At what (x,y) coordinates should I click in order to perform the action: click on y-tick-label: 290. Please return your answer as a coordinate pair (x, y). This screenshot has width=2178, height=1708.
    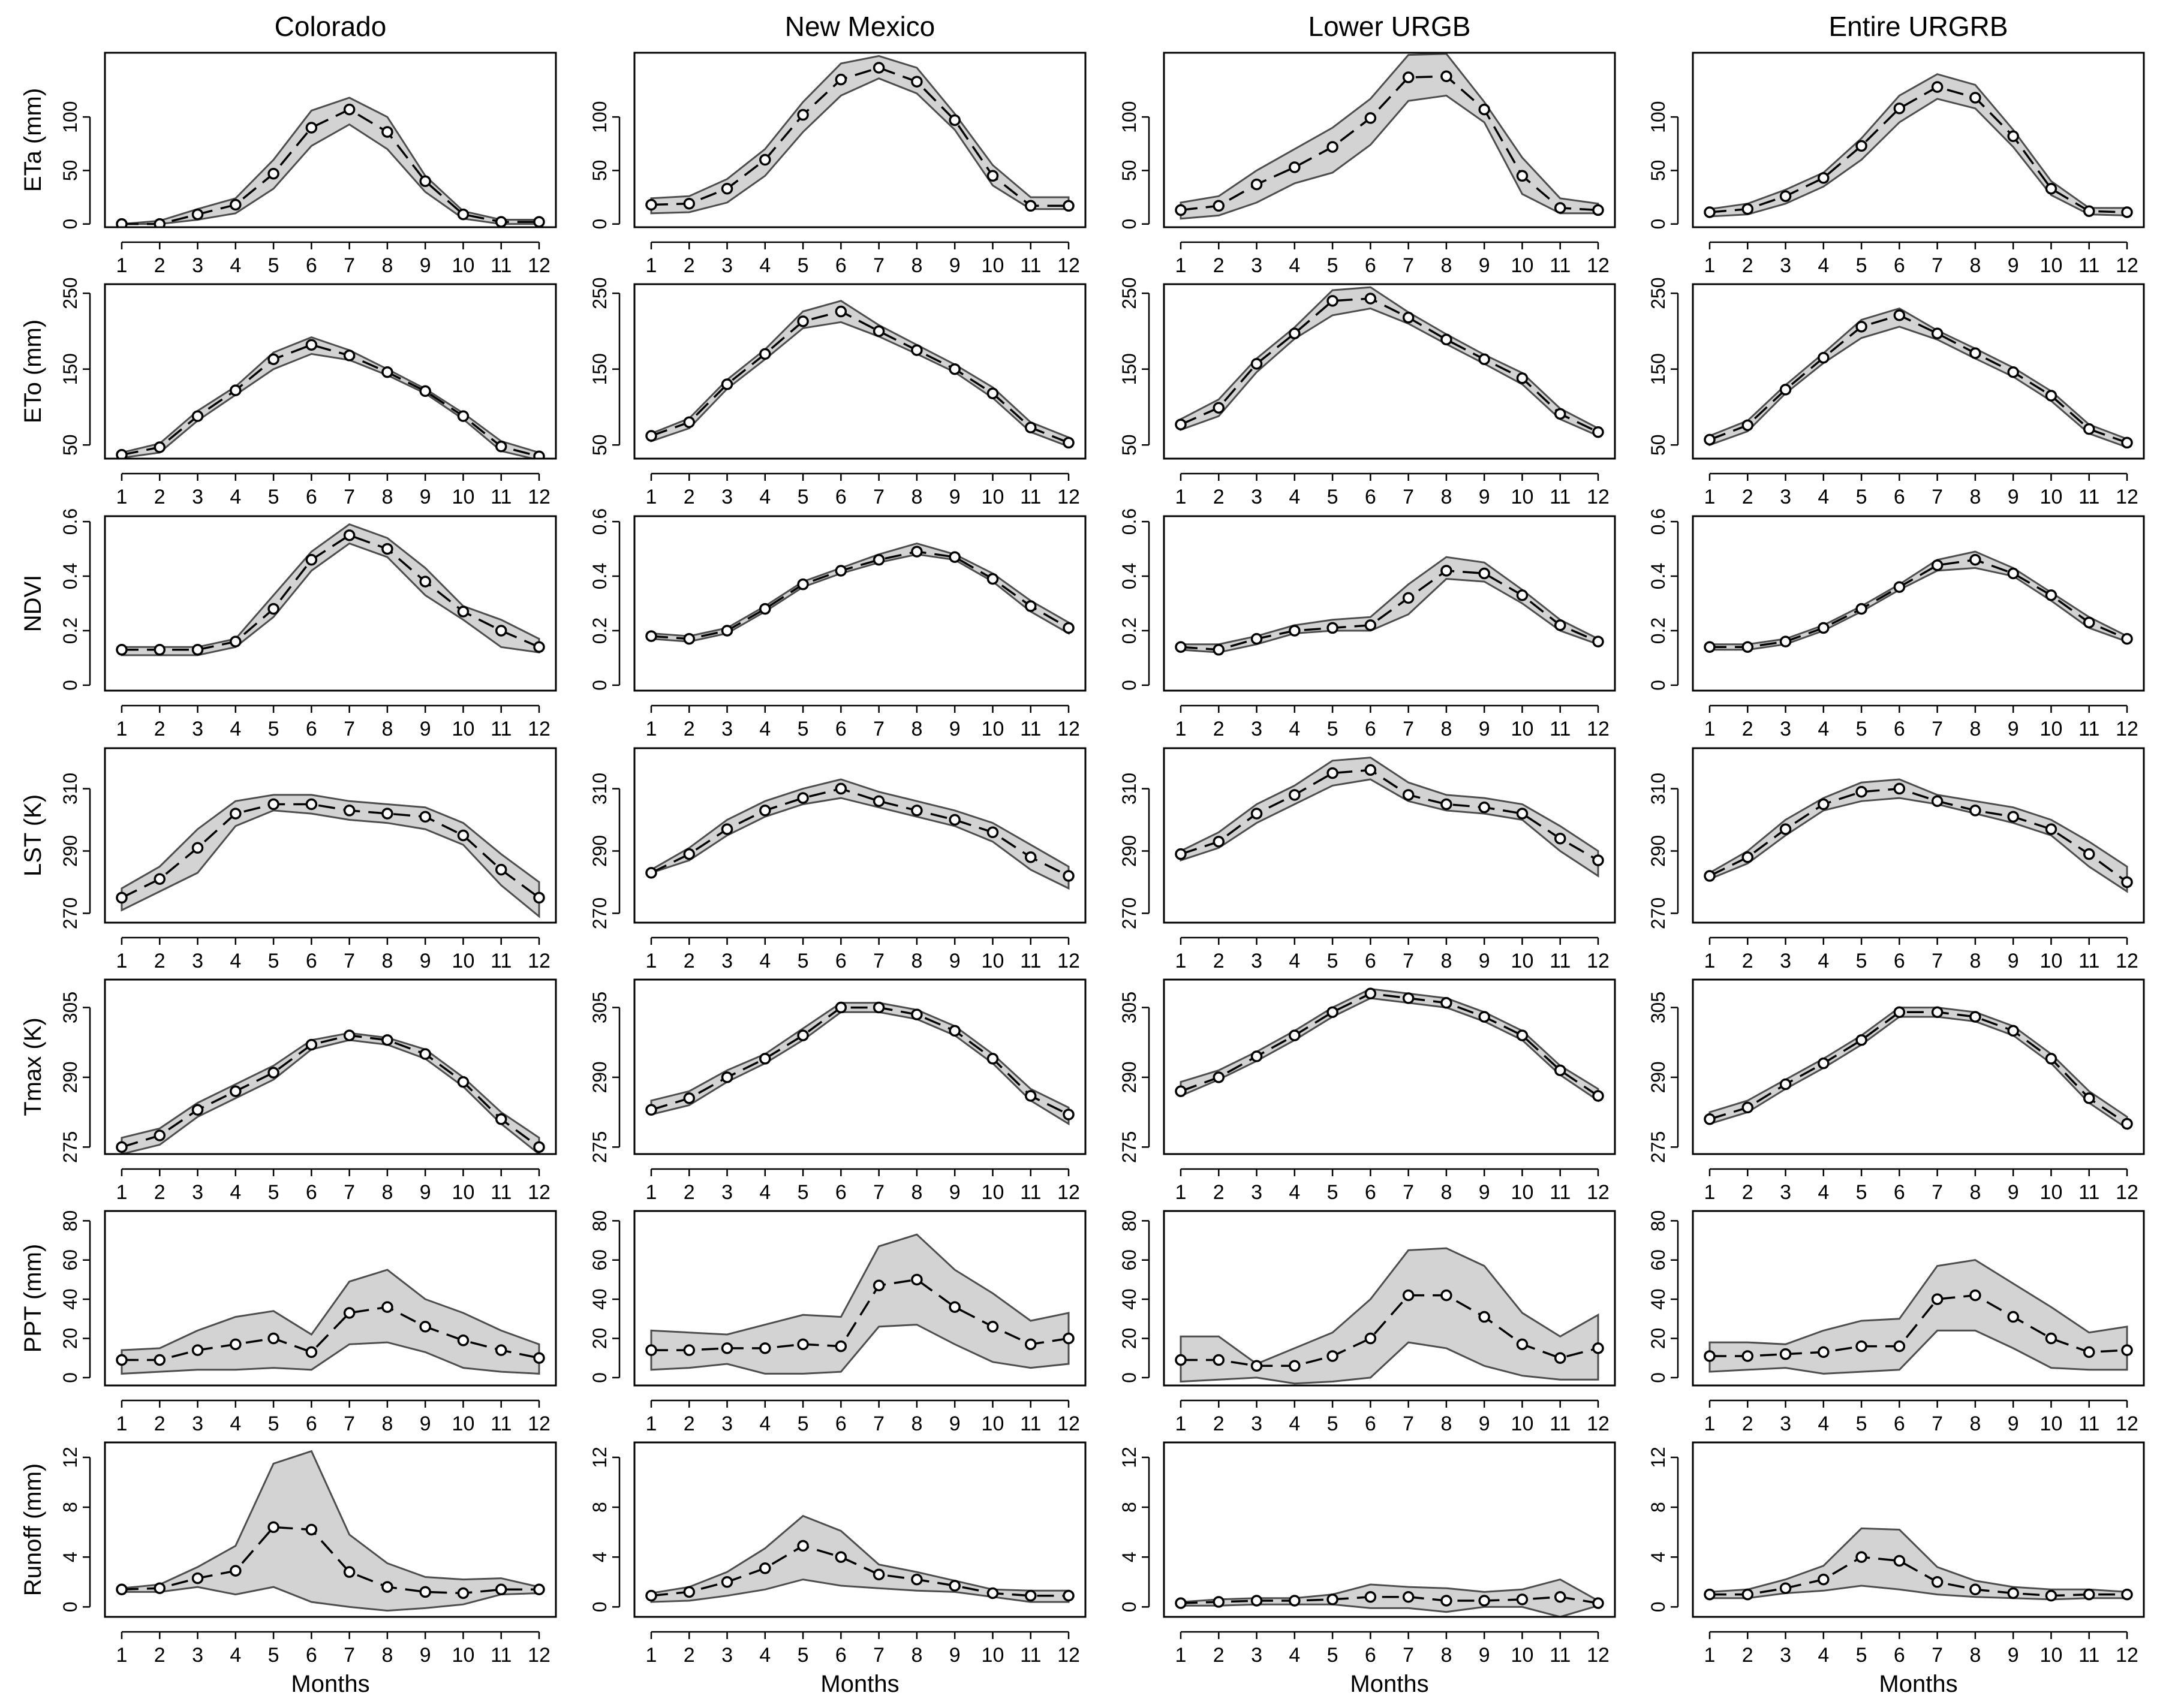
    Looking at the image, I should click on (1658, 851).